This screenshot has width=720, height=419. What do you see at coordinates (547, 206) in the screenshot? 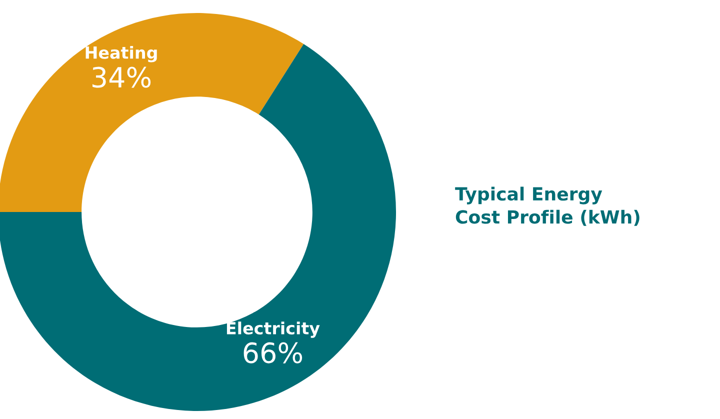
I see `text: Typical Energy Cost Profile (kWh)` at bounding box center [547, 206].